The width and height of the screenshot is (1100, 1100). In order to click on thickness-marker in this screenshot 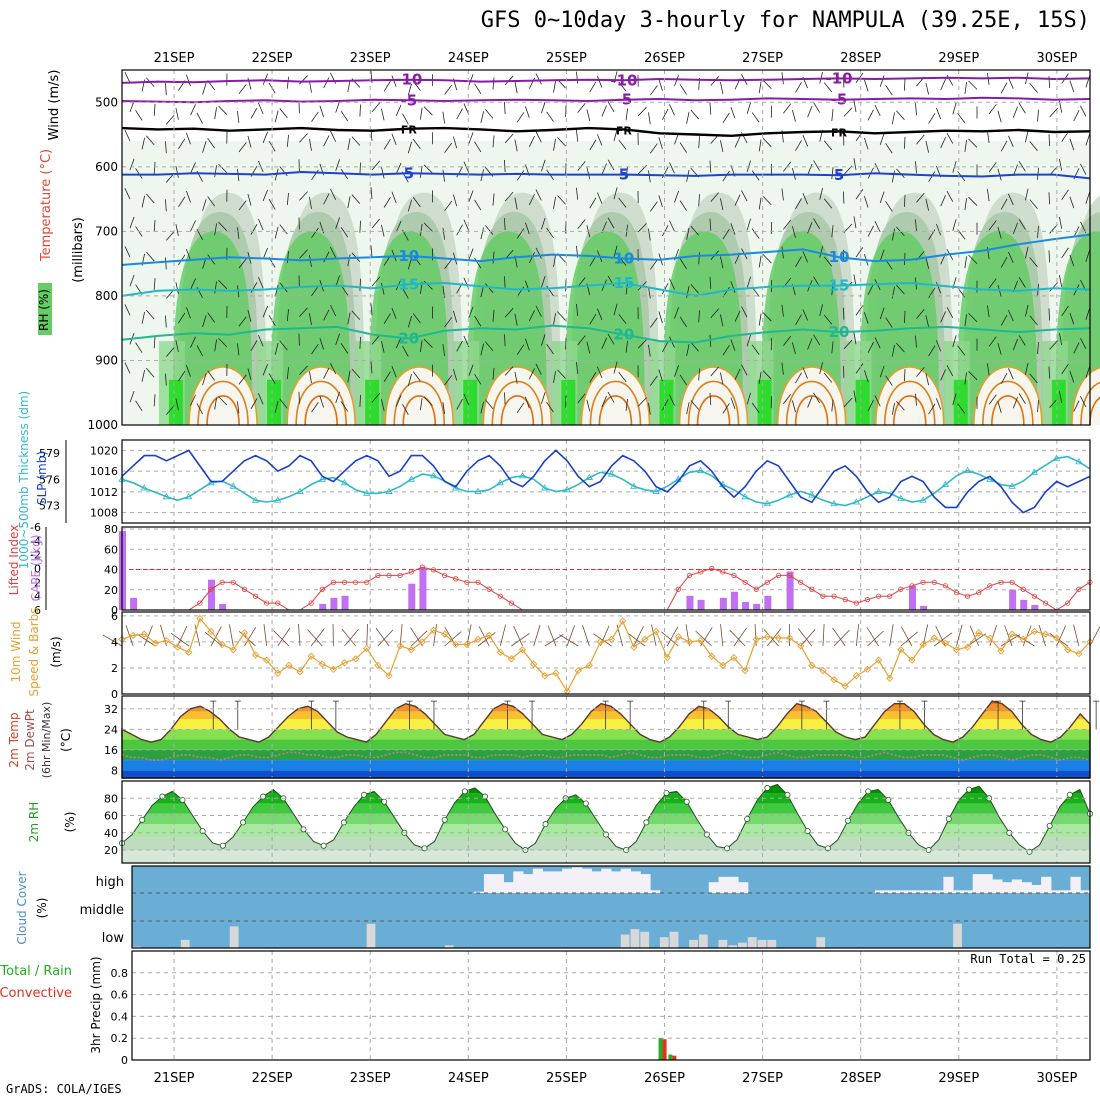, I will do `click(567, 489)`.